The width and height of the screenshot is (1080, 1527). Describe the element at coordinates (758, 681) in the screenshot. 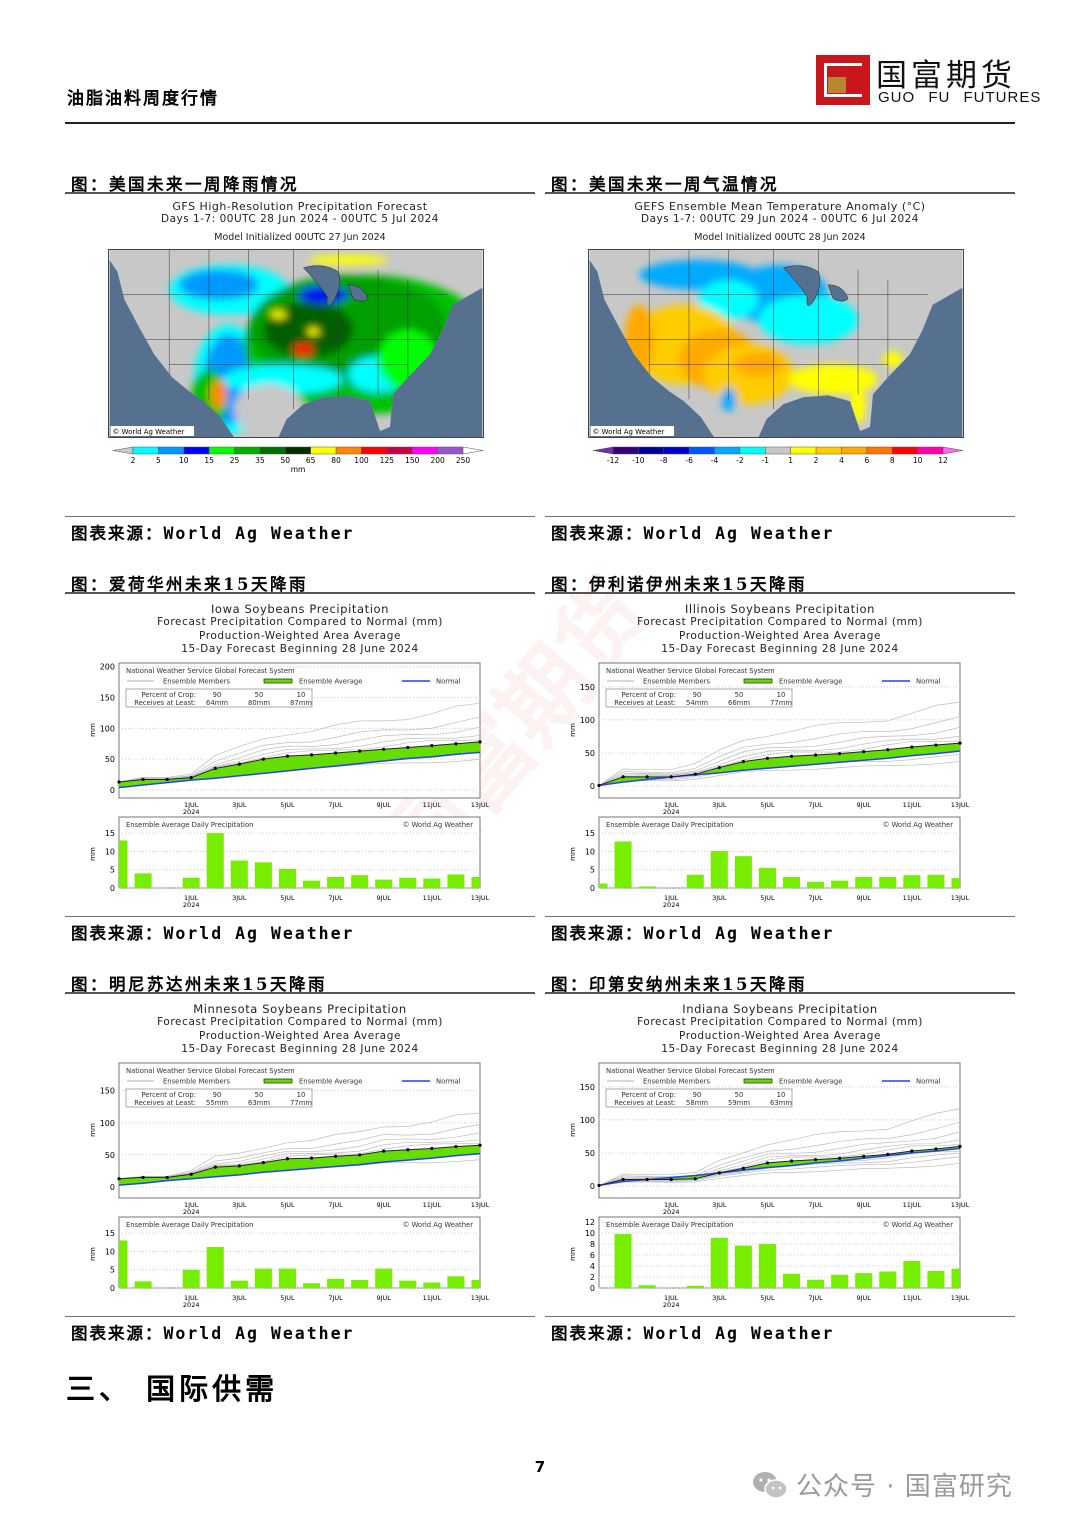

I see `average-legend-swatch` at that location.